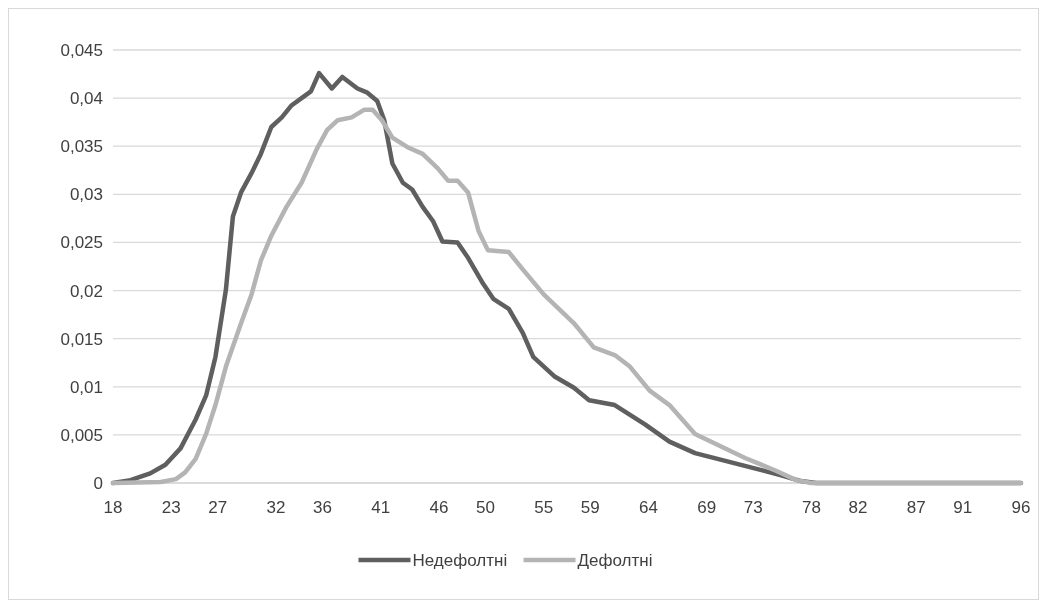  Describe the element at coordinates (171, 507) in the screenshot. I see `x-tick-label: 23` at that location.